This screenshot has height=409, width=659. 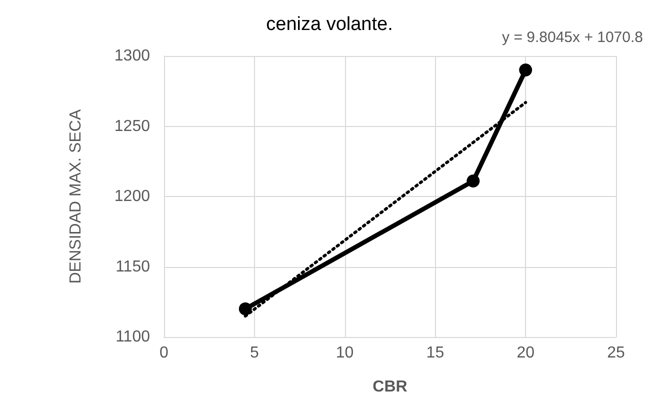 I want to click on x-tick-label: 20, so click(x=525, y=353).